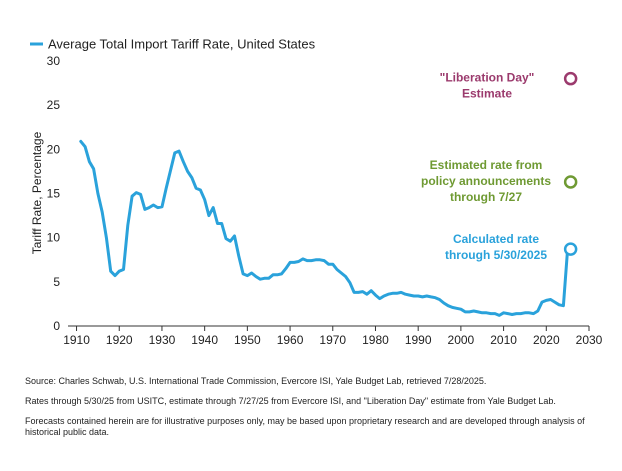  Describe the element at coordinates (589, 340) in the screenshot. I see `x-tick-label: 2030` at that location.